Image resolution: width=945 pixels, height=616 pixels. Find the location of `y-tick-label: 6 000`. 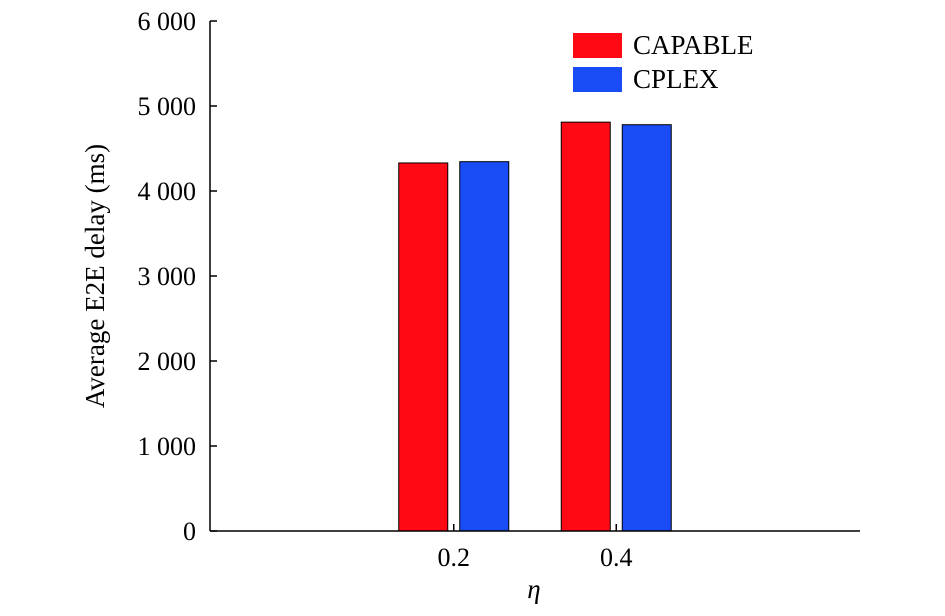

y-tick-label: 6 000 is located at coordinates (167, 21).